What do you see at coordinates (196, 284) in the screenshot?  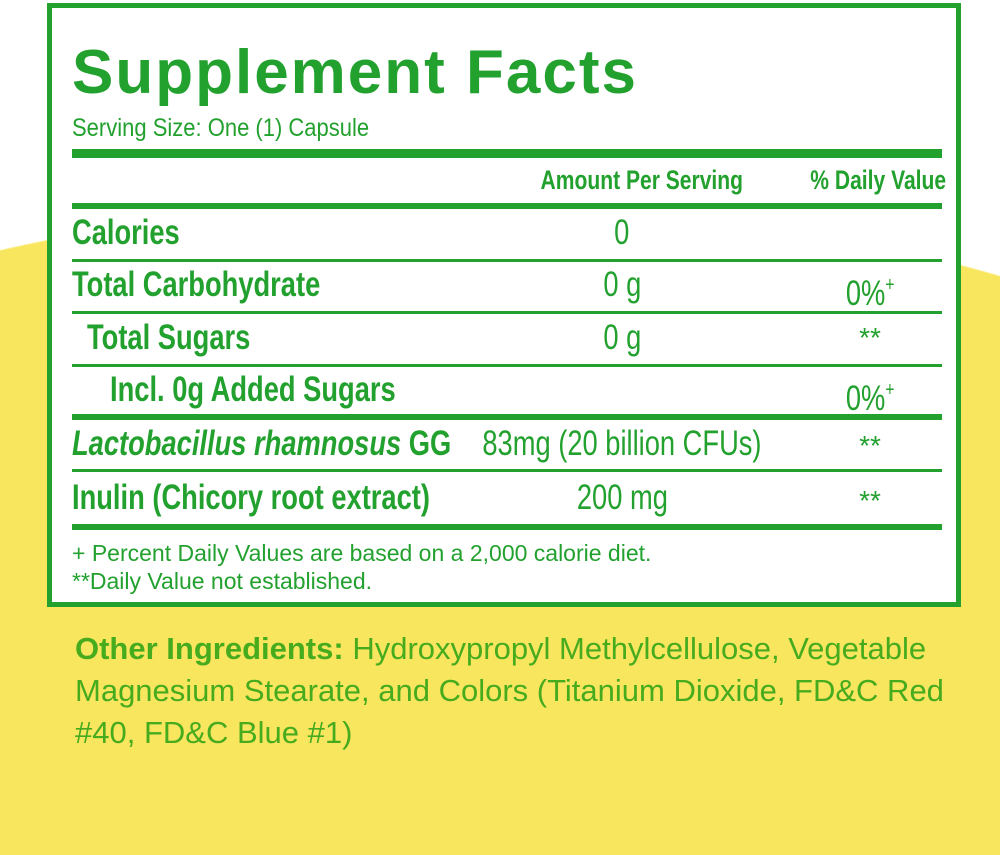 I see `row-label-total-carbohydrate: Total Carbohydrate` at bounding box center [196, 284].